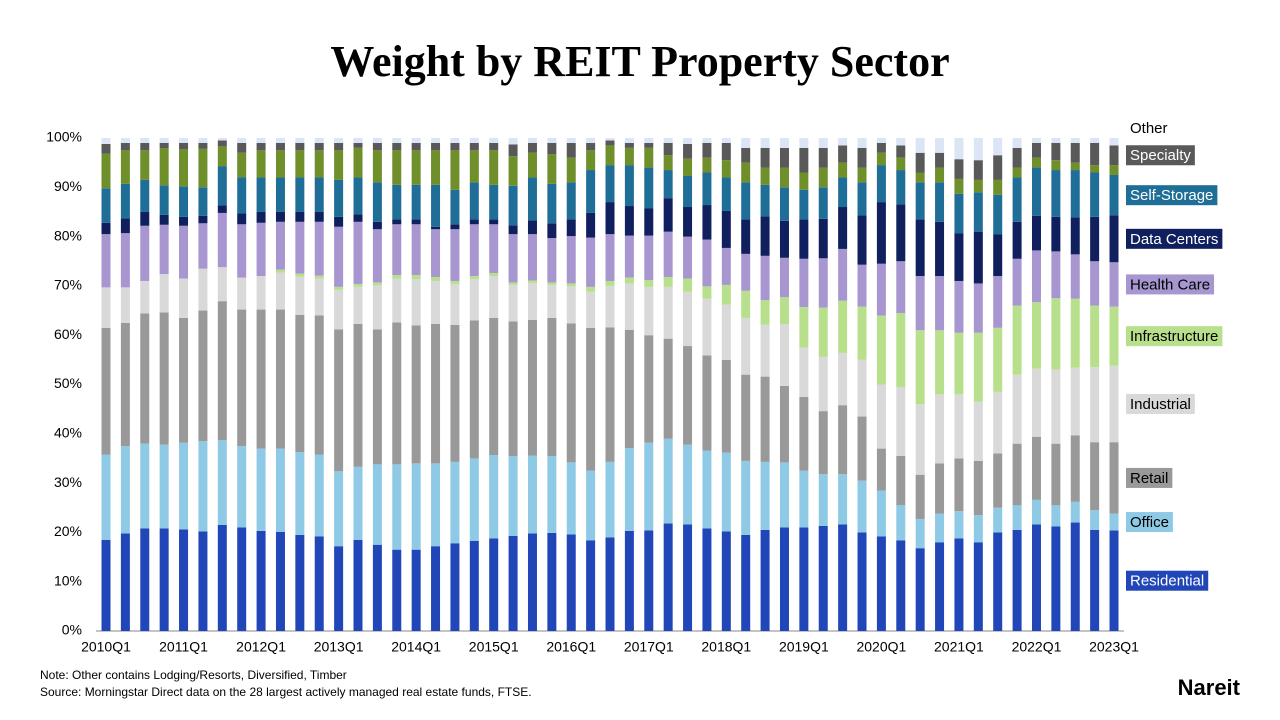 This screenshot has height=720, width=1280. I want to click on x-tick-label: 2021Q1, so click(959, 647).